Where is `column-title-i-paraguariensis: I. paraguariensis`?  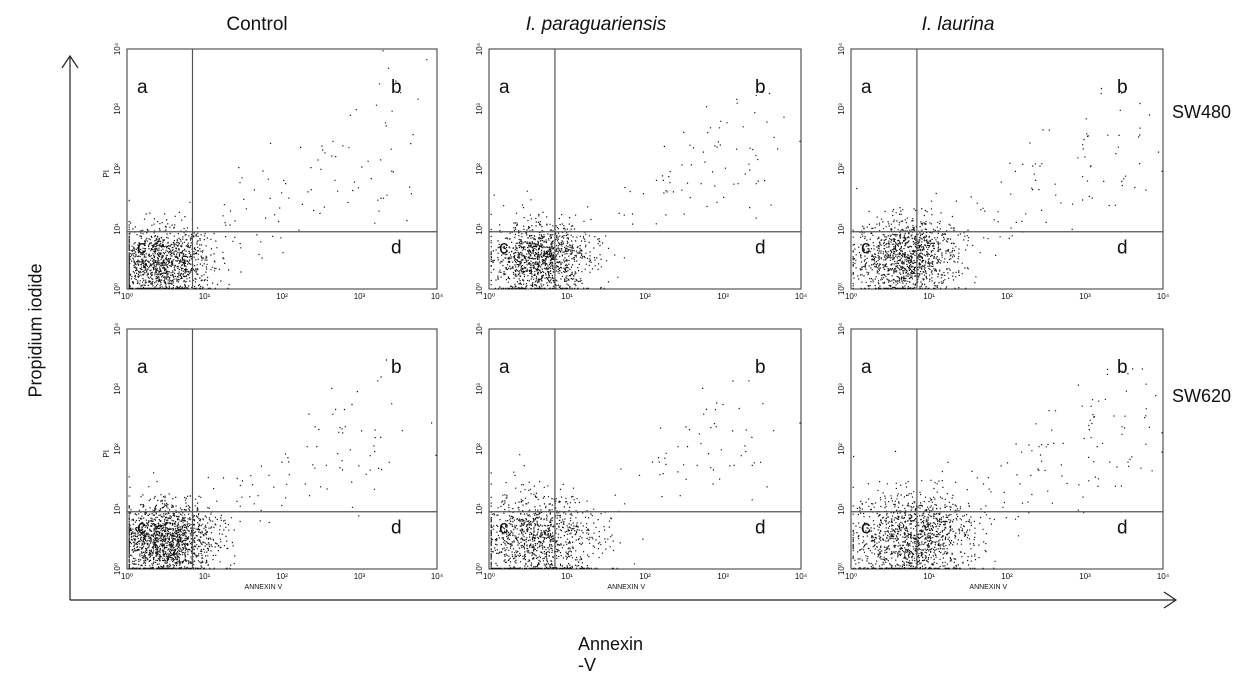
column-title-i-paraguariensis: I. paraguariensis is located at coordinates (596, 24).